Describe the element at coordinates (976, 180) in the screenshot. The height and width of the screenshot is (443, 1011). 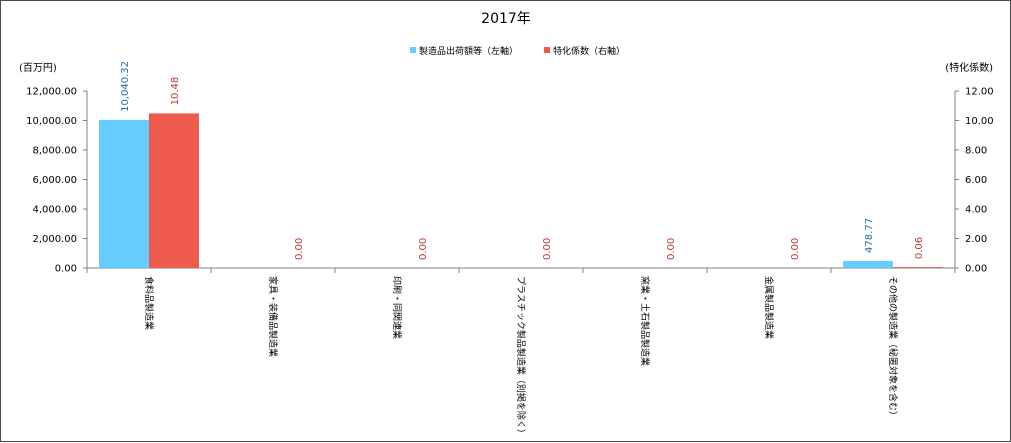
I see `y2-tick-label: 6.00` at that location.